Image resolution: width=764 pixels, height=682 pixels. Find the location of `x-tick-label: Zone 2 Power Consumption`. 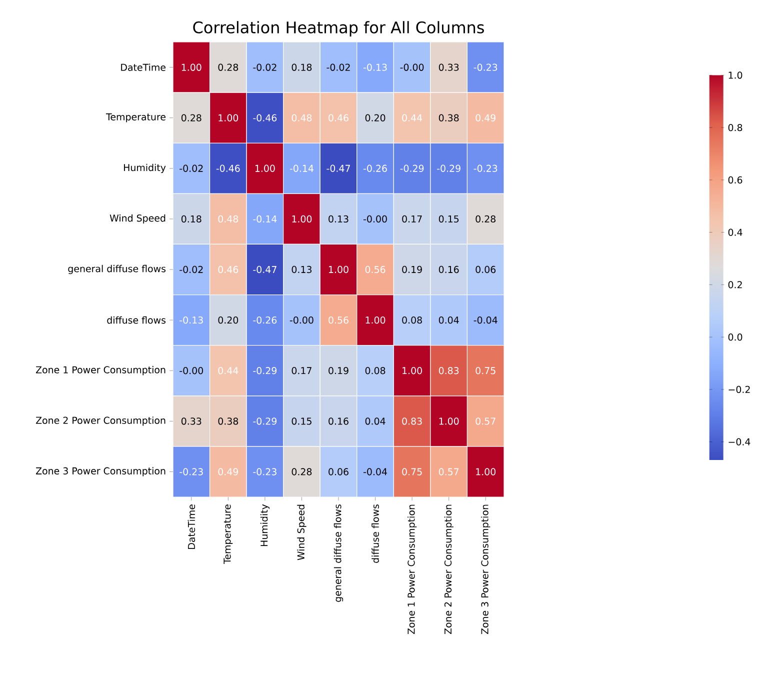

x-tick-label: Zone 2 Power Consumption is located at coordinates (449, 569).